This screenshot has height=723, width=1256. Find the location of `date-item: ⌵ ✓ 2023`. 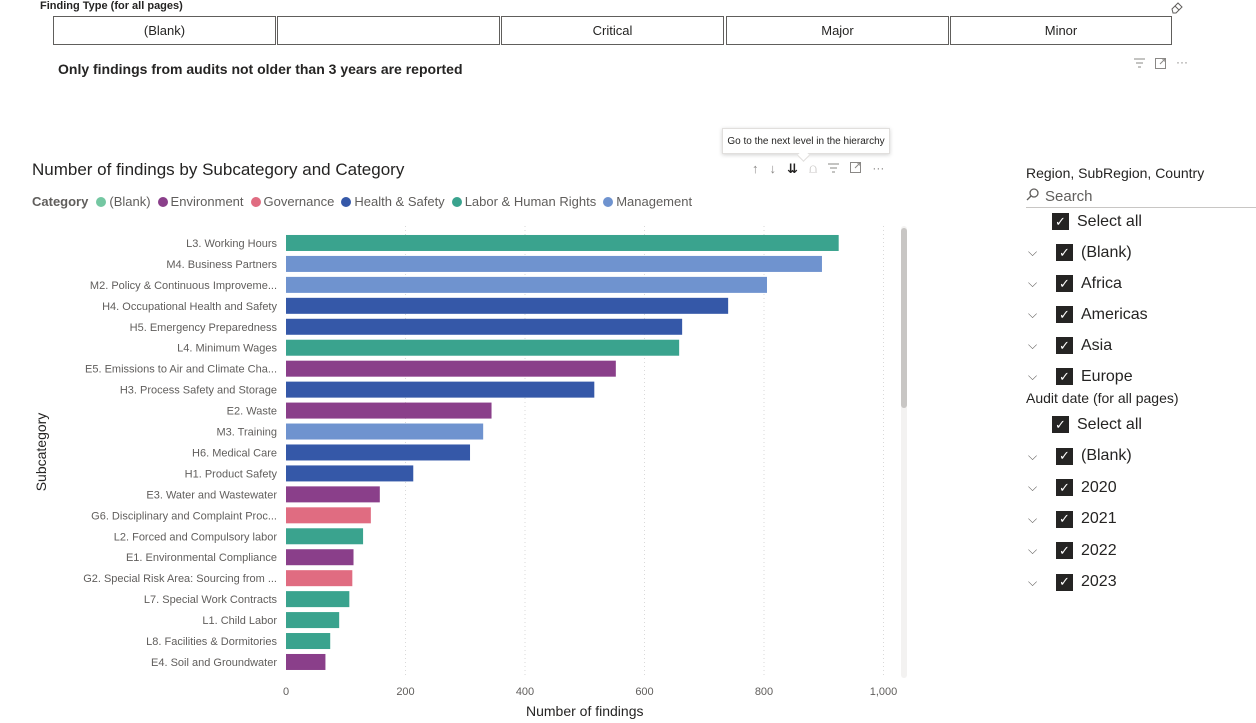

date-item: ⌵ ✓ 2023 is located at coordinates (1141, 582).